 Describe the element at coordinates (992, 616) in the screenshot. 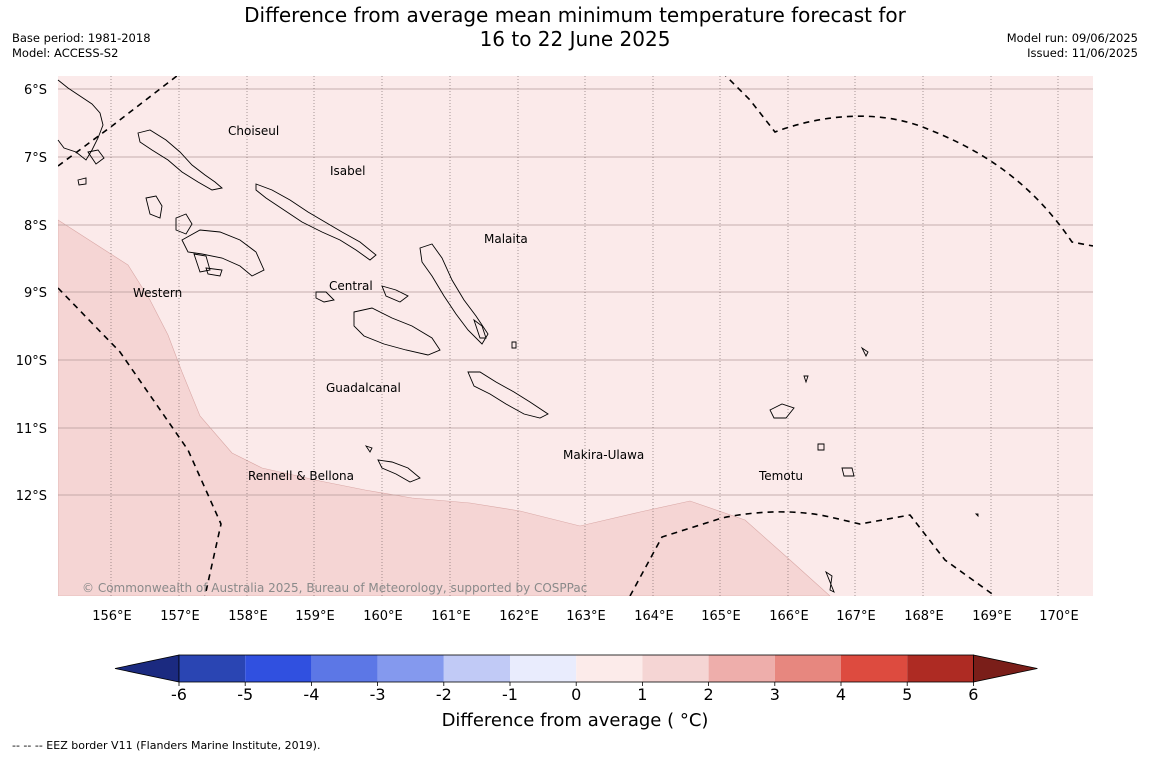

I see `lon-label: 169°E` at that location.